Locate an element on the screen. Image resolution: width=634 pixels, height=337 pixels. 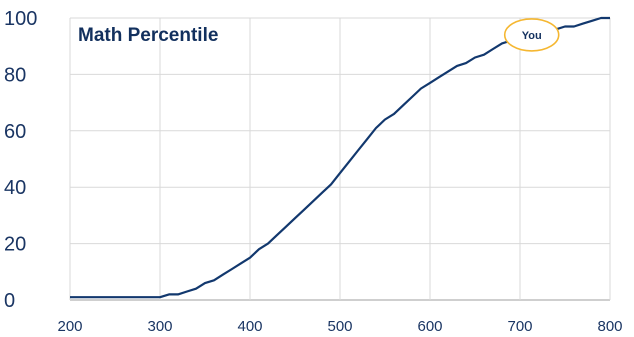
x-tick-label: 300 is located at coordinates (159, 326).